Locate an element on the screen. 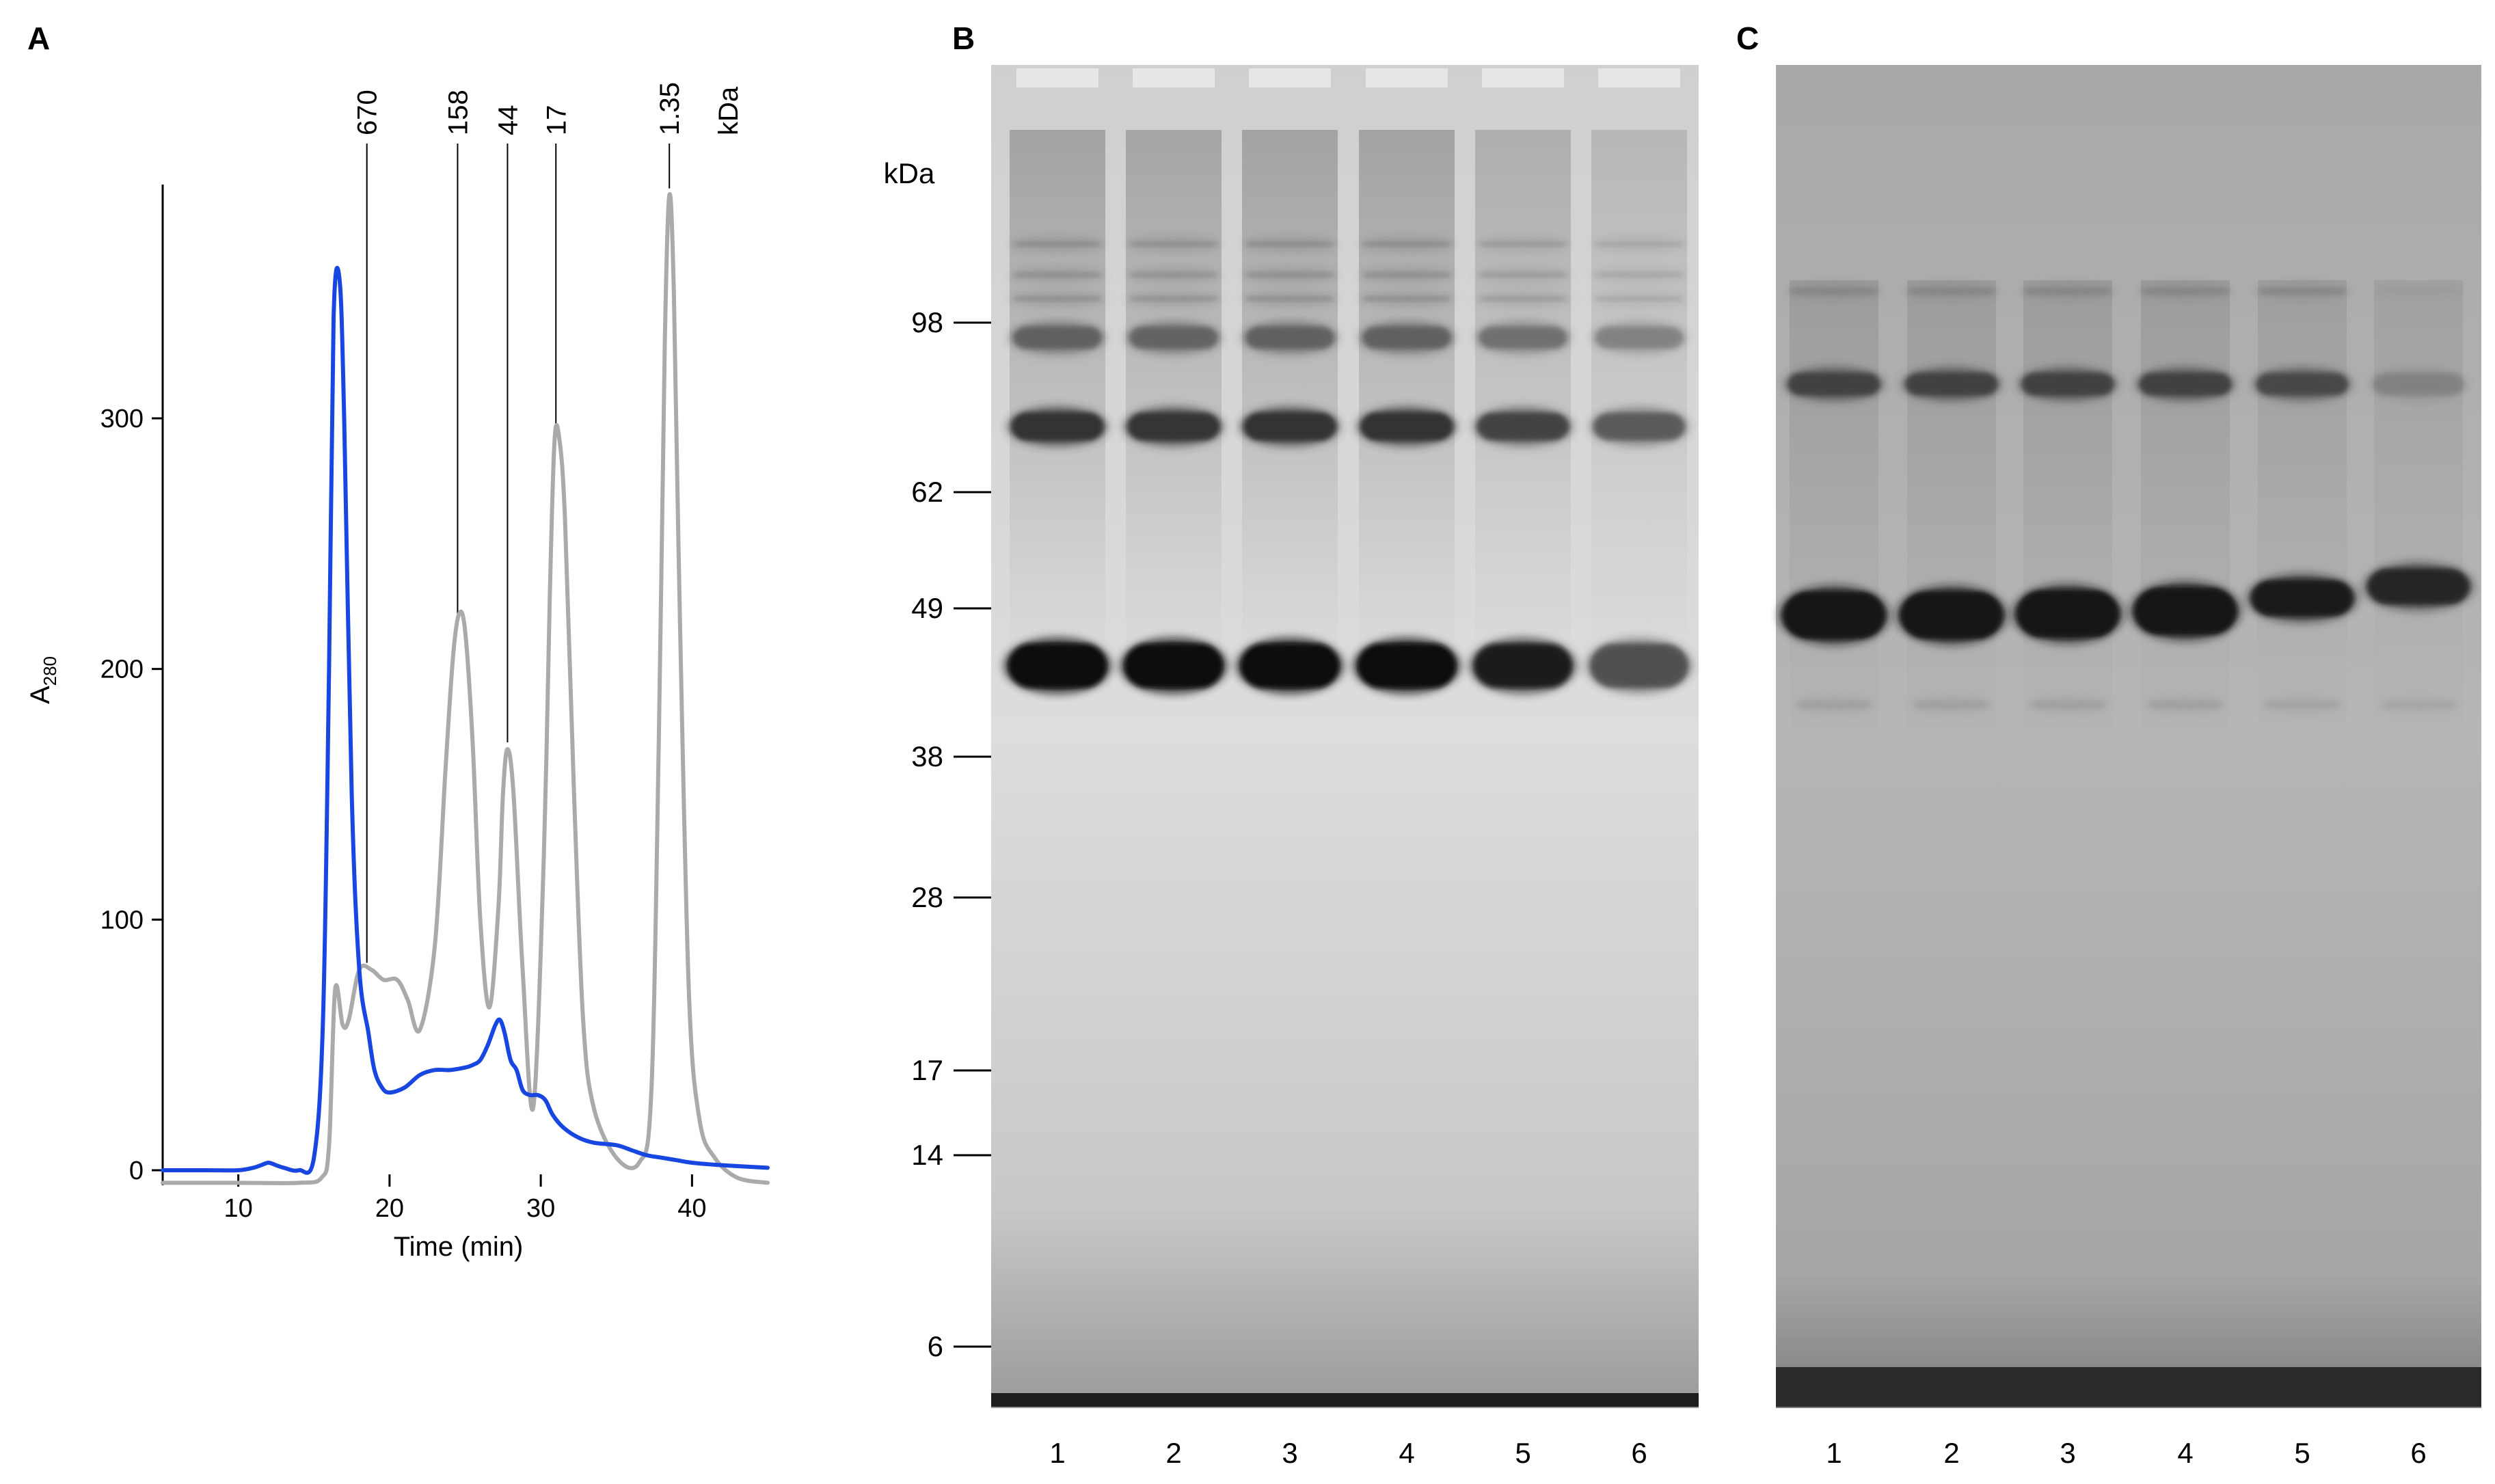 The image size is (2495, 1484). gel-c-faint-lower-band is located at coordinates (2418, 705).